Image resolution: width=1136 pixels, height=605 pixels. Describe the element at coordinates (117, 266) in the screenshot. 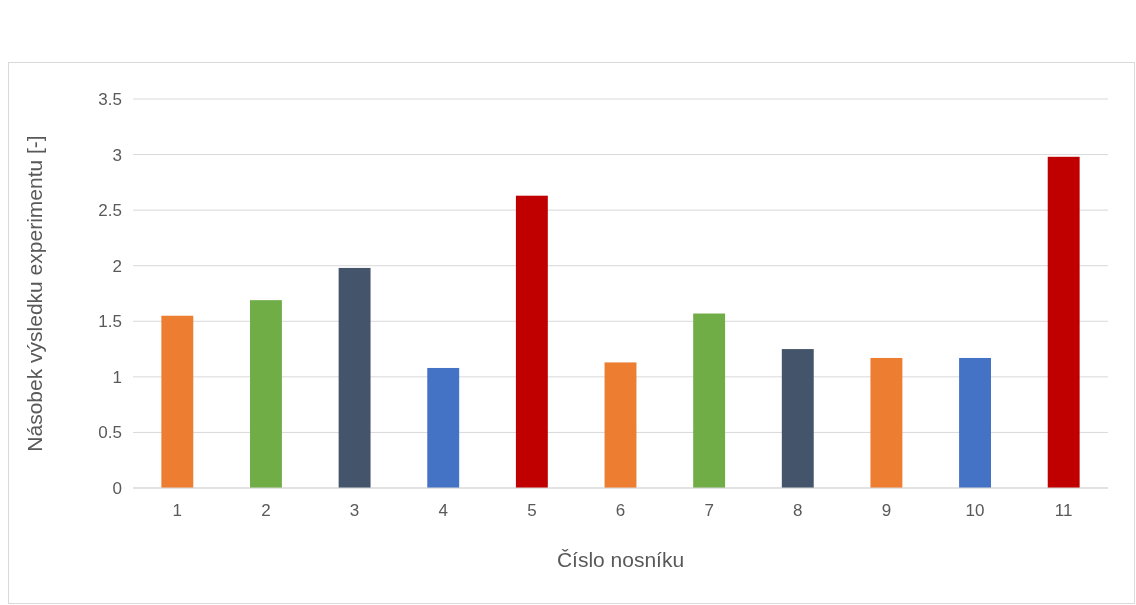

I see `y-tick-label: 2` at that location.